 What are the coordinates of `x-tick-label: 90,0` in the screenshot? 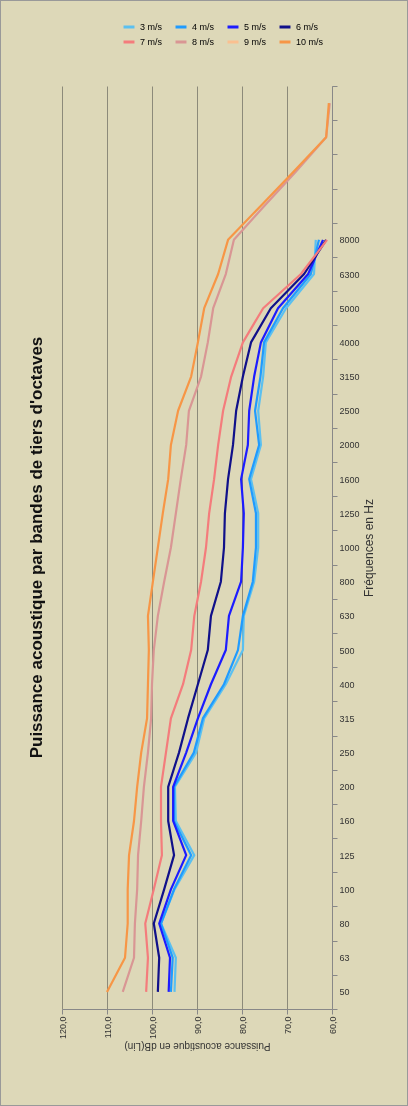 It's located at (197, 1025).